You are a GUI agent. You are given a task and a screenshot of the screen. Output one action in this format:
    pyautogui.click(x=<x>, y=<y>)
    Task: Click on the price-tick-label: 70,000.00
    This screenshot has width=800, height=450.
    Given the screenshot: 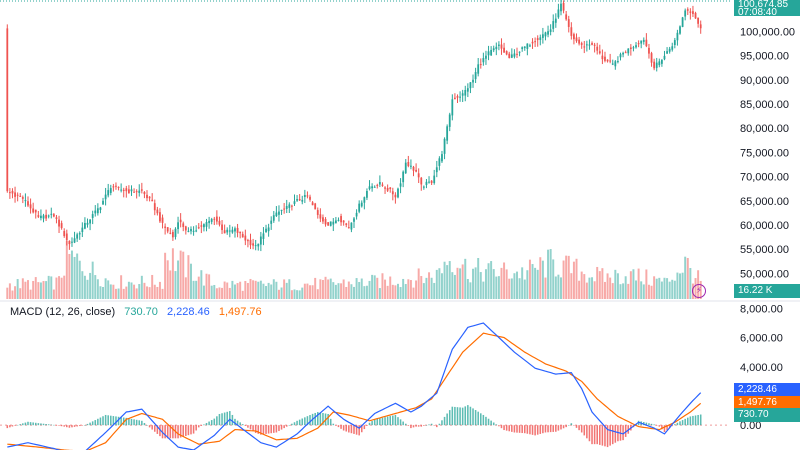 What is the action you would take?
    pyautogui.click(x=764, y=178)
    